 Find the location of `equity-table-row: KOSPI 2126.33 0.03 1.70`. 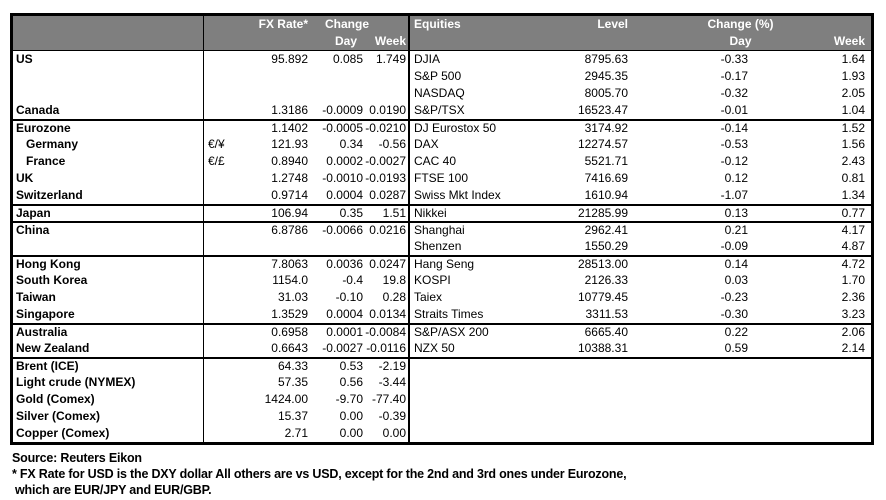

equity-table-row: KOSPI 2126.33 0.03 1.70 is located at coordinates (640, 280).